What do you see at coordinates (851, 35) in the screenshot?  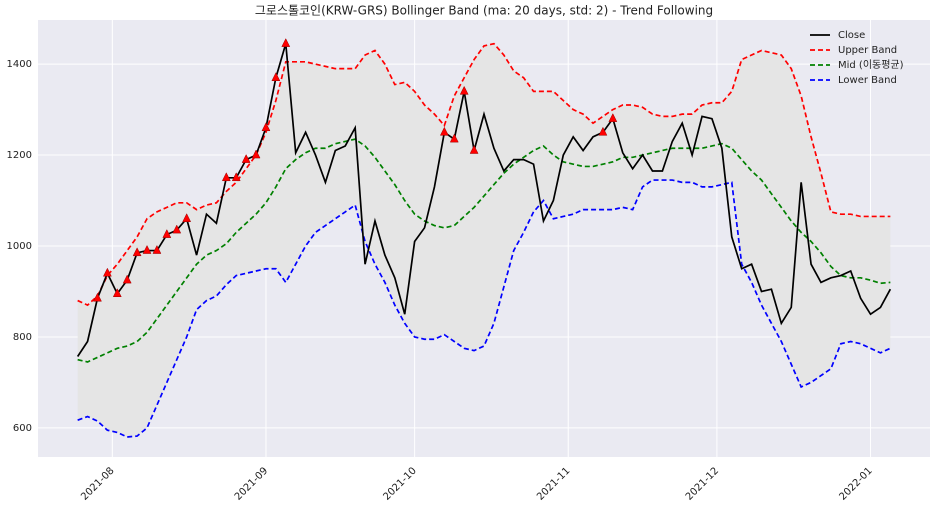 I see `legend-label: Close` at bounding box center [851, 35].